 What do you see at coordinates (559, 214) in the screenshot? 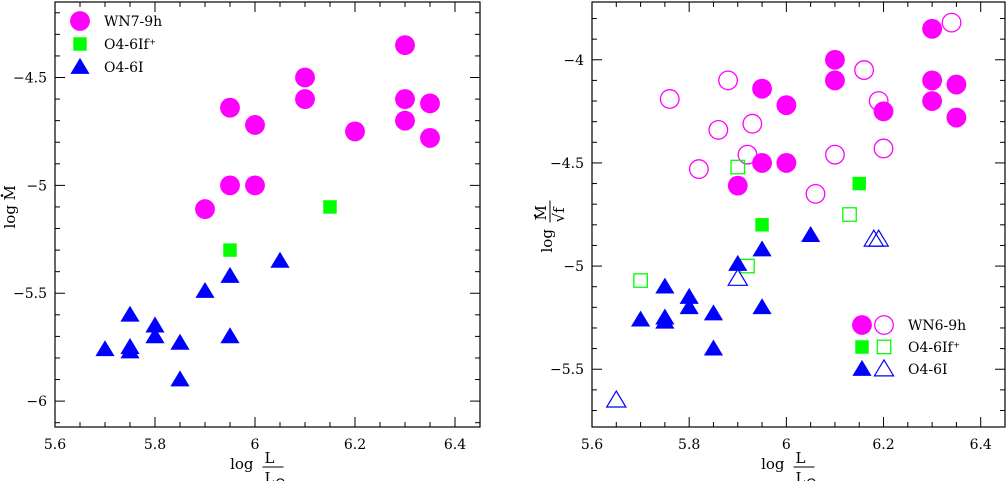
I see `y-axis-label-sqrtf: √f` at bounding box center [559, 214].